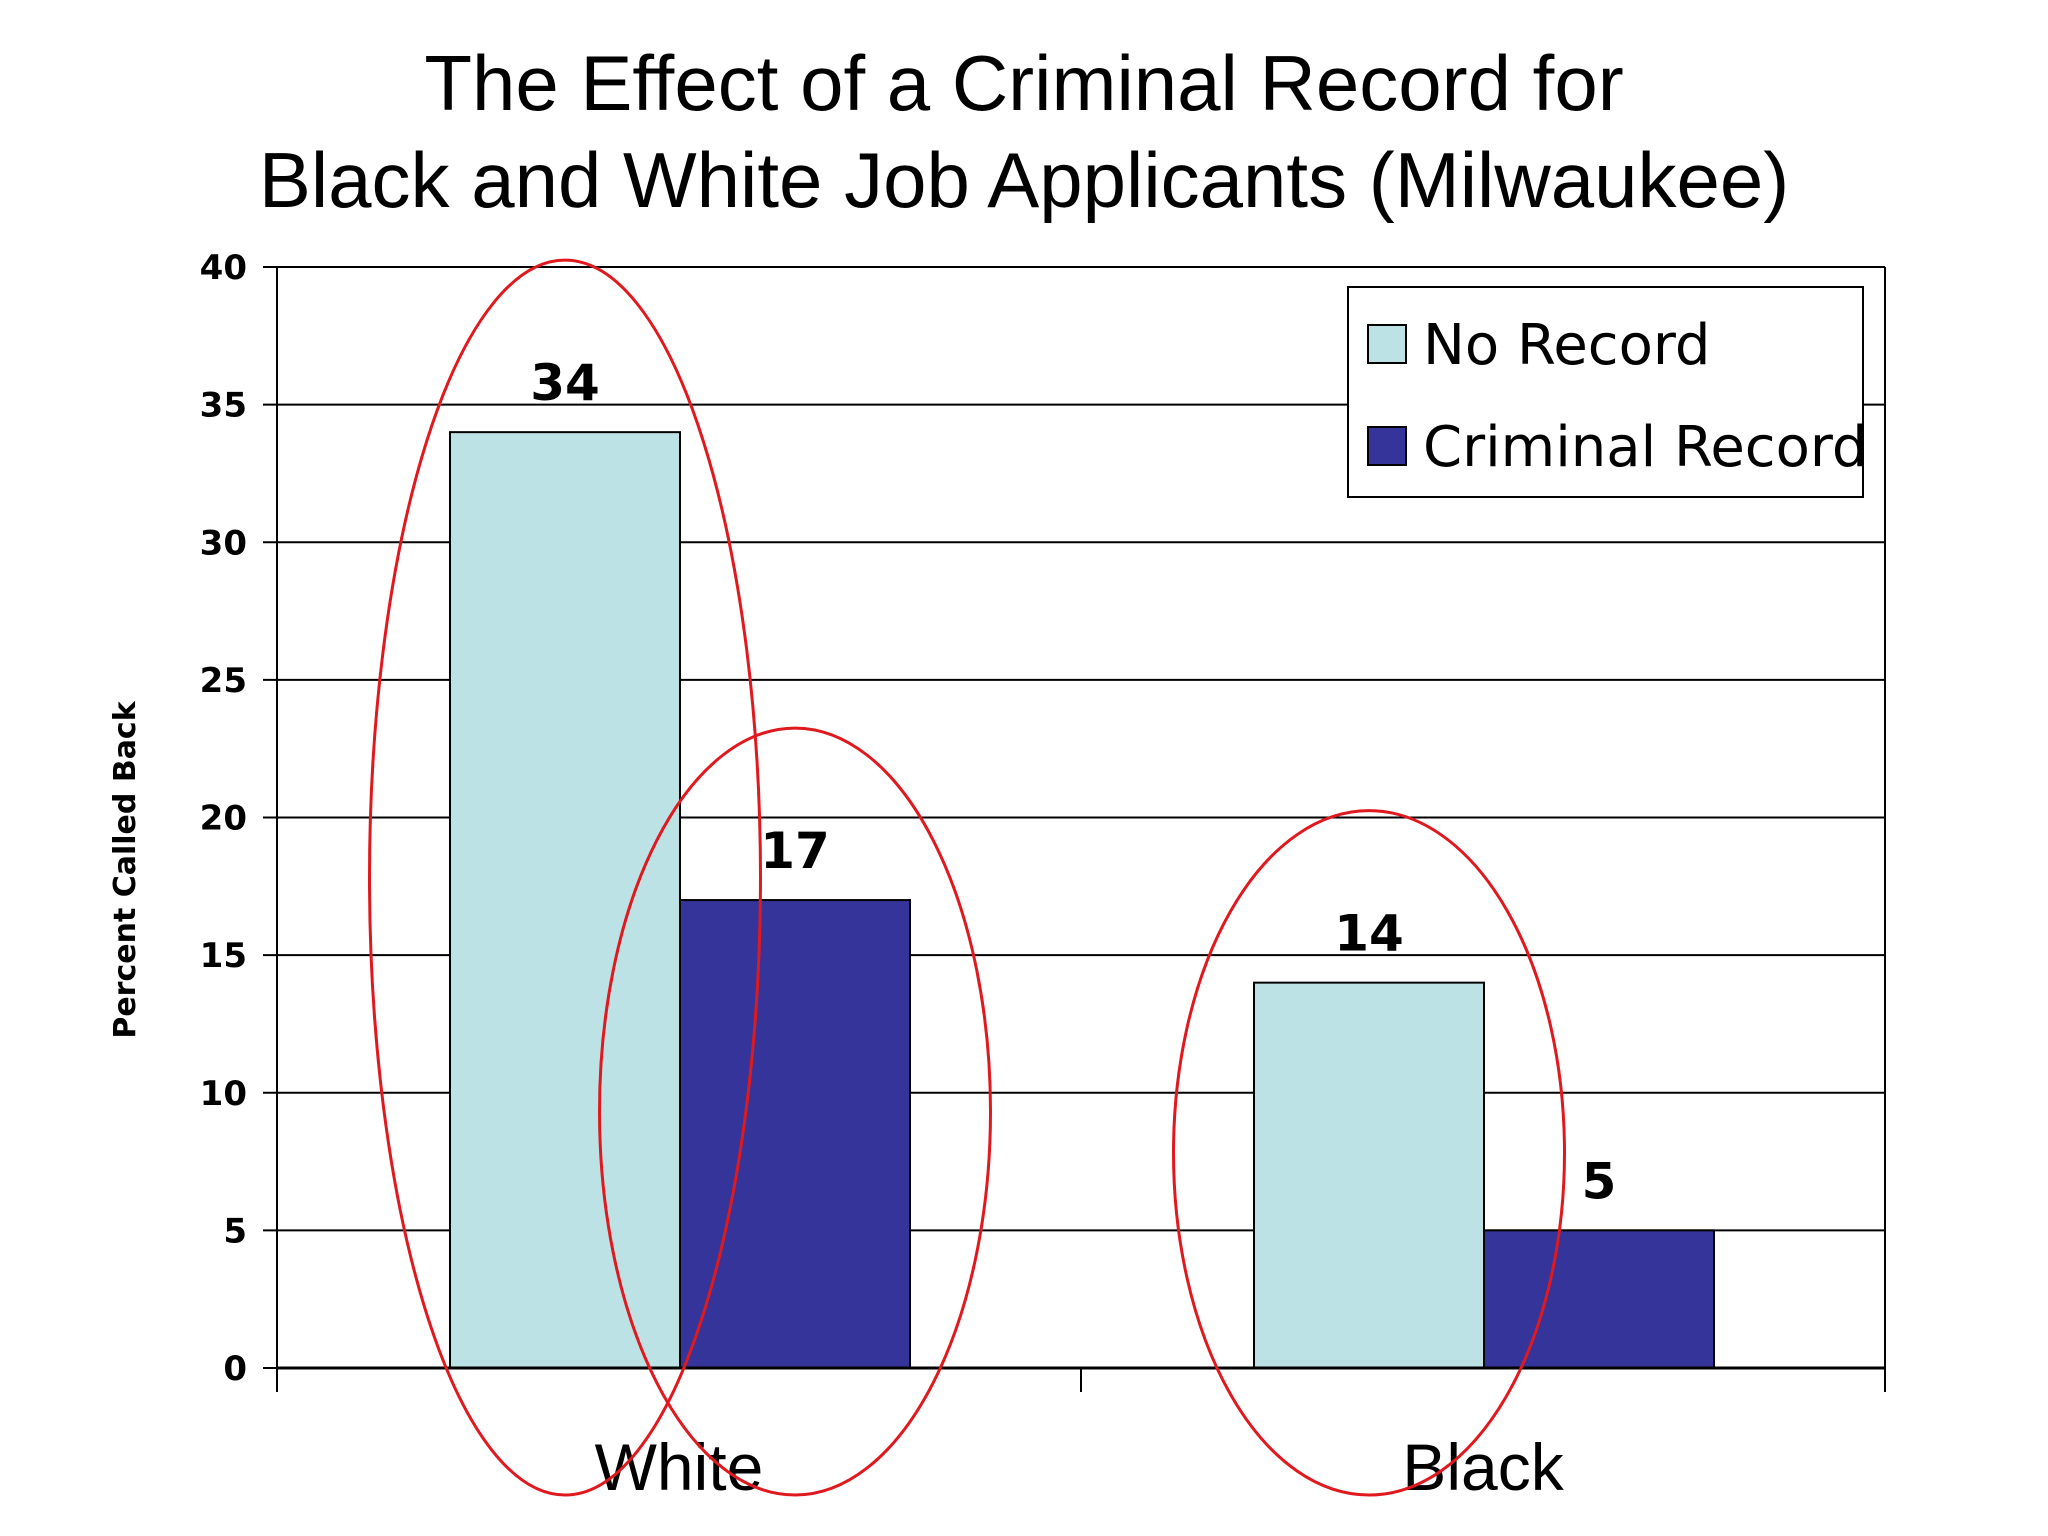  What do you see at coordinates (1483, 1467) in the screenshot?
I see `x-category-label: Black` at bounding box center [1483, 1467].